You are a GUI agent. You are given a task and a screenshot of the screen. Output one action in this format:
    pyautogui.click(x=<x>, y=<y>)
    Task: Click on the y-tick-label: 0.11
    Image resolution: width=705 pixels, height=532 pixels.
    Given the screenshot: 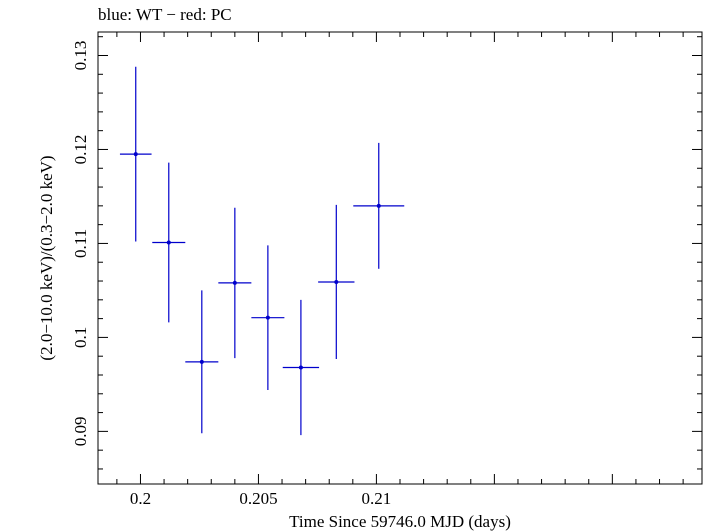 What is the action you would take?
    pyautogui.click(x=80, y=243)
    